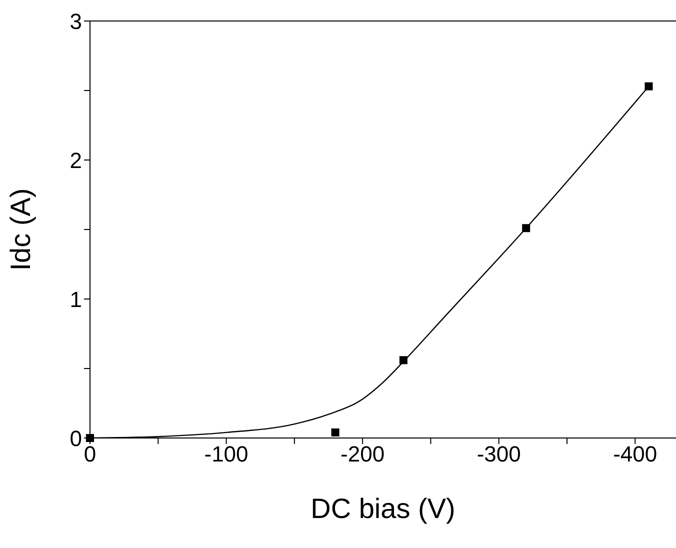 The image size is (676, 548). Describe the element at coordinates (226, 454) in the screenshot. I see `x-tick-label: -100` at that location.